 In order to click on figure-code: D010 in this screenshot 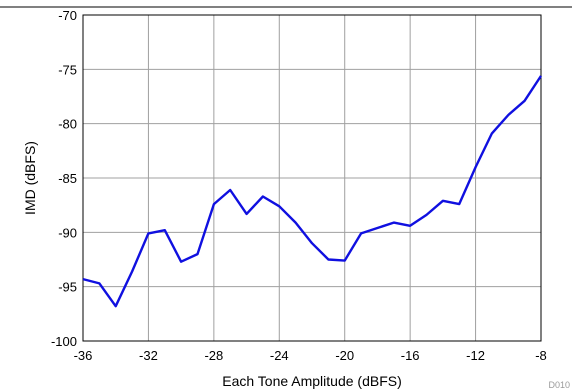, I will do `click(559, 385)`.